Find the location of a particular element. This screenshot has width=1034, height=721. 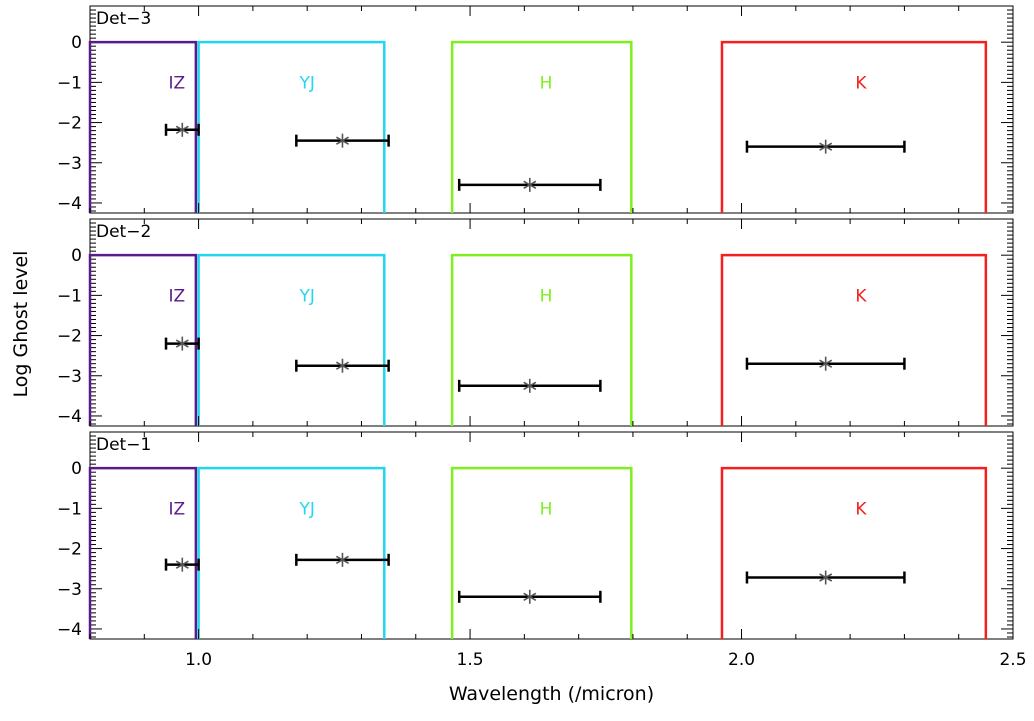

panel-title: Det−1 is located at coordinates (123, 445).